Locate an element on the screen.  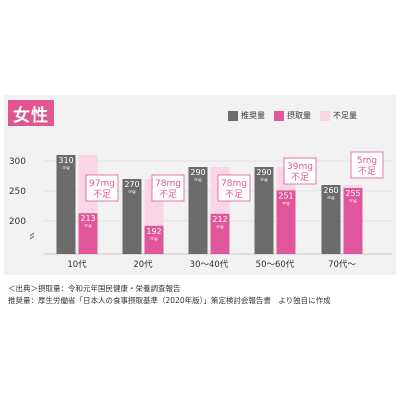
shortfall-text-2: 不足 is located at coordinates (234, 194).